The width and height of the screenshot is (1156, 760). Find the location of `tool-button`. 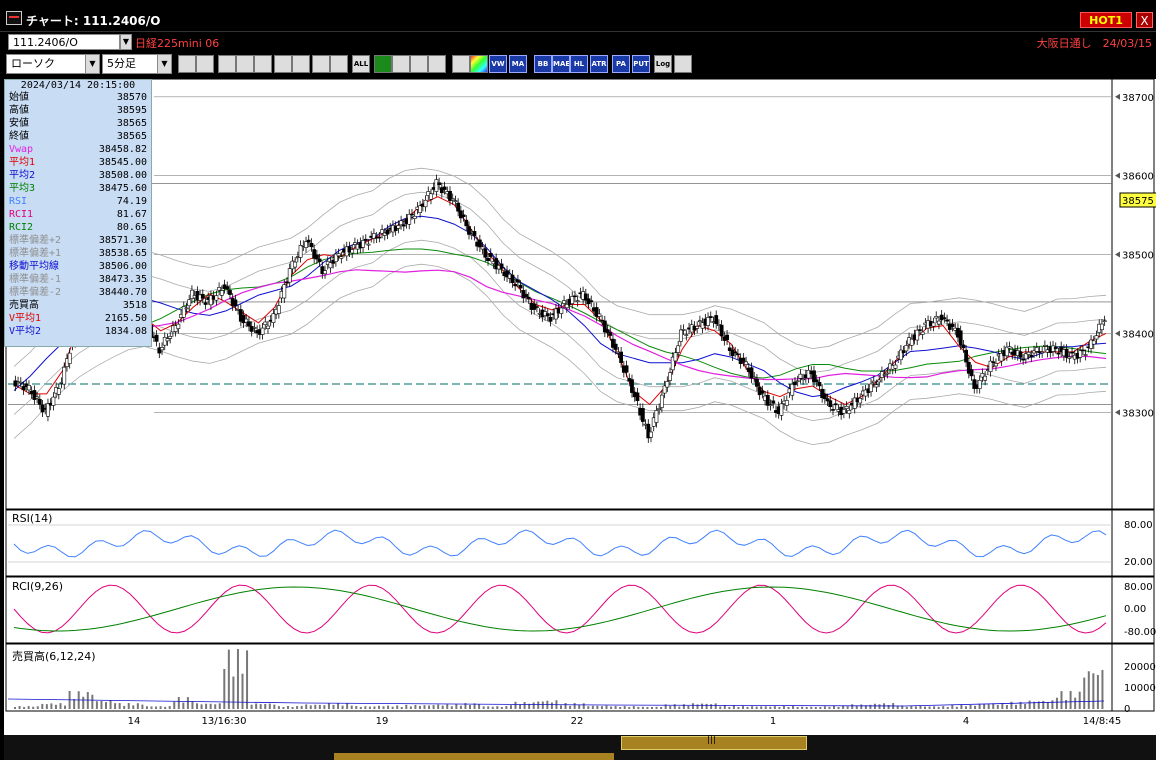

tool-button is located at coordinates (461, 64).